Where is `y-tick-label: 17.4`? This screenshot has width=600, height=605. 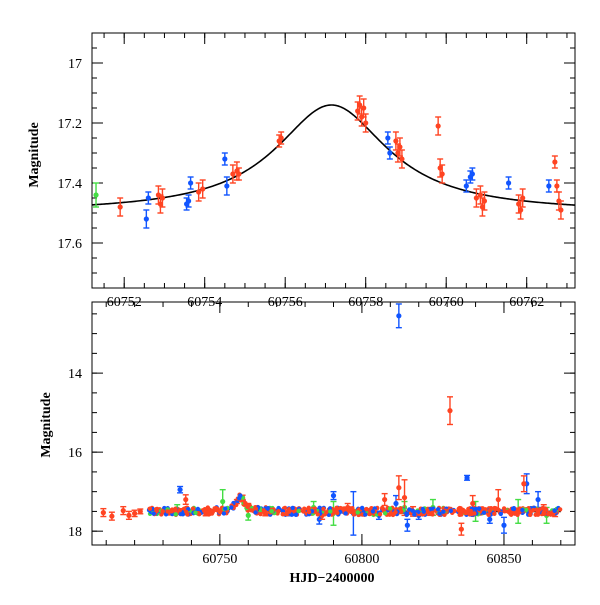 y-tick-label: 17.4 is located at coordinates (70, 184).